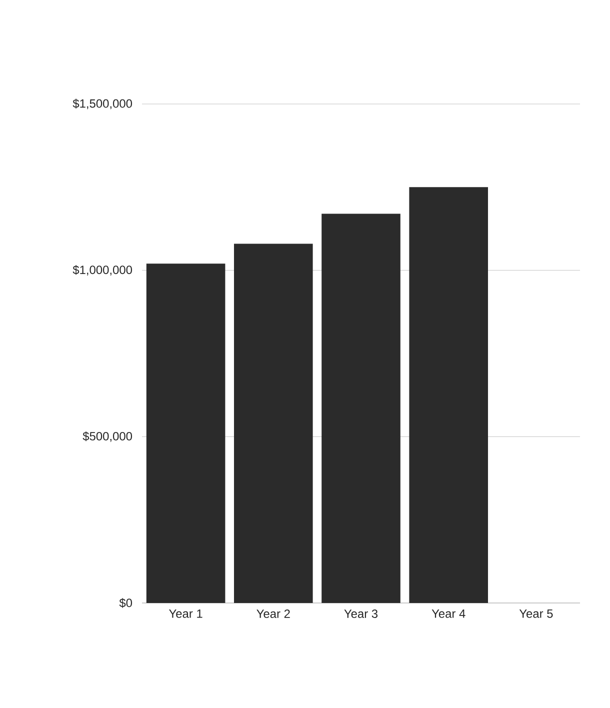 The image size is (610, 708). Describe the element at coordinates (125, 603) in the screenshot. I see `y-tick-label: $0` at that location.